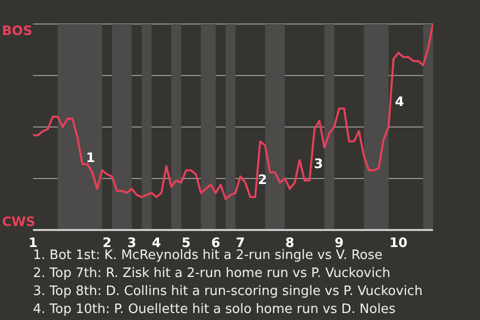 The image size is (480, 320). Describe the element at coordinates (17, 31) in the screenshot. I see `text: BOS` at that location.